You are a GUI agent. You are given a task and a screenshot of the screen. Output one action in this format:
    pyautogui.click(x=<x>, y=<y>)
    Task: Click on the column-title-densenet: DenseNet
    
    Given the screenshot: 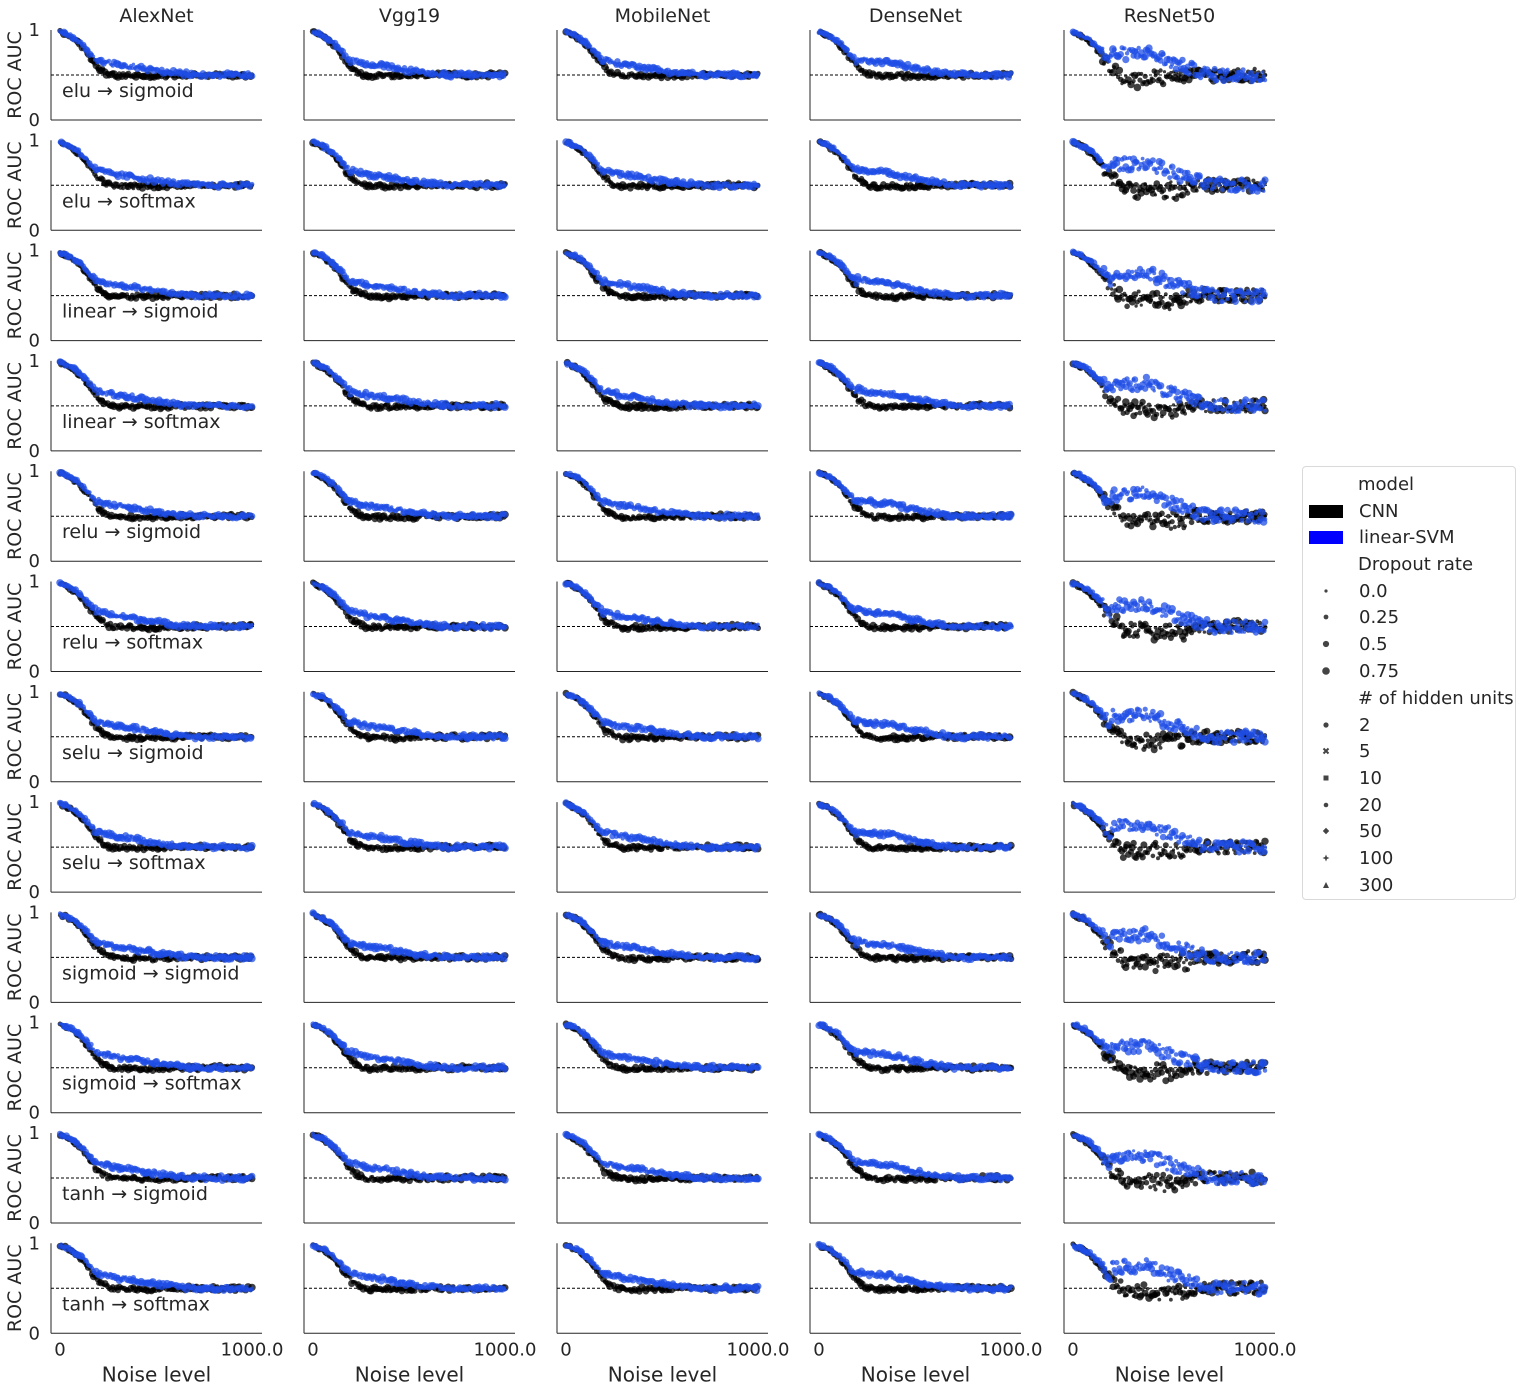 What is the action you would take?
    pyautogui.click(x=915, y=16)
    